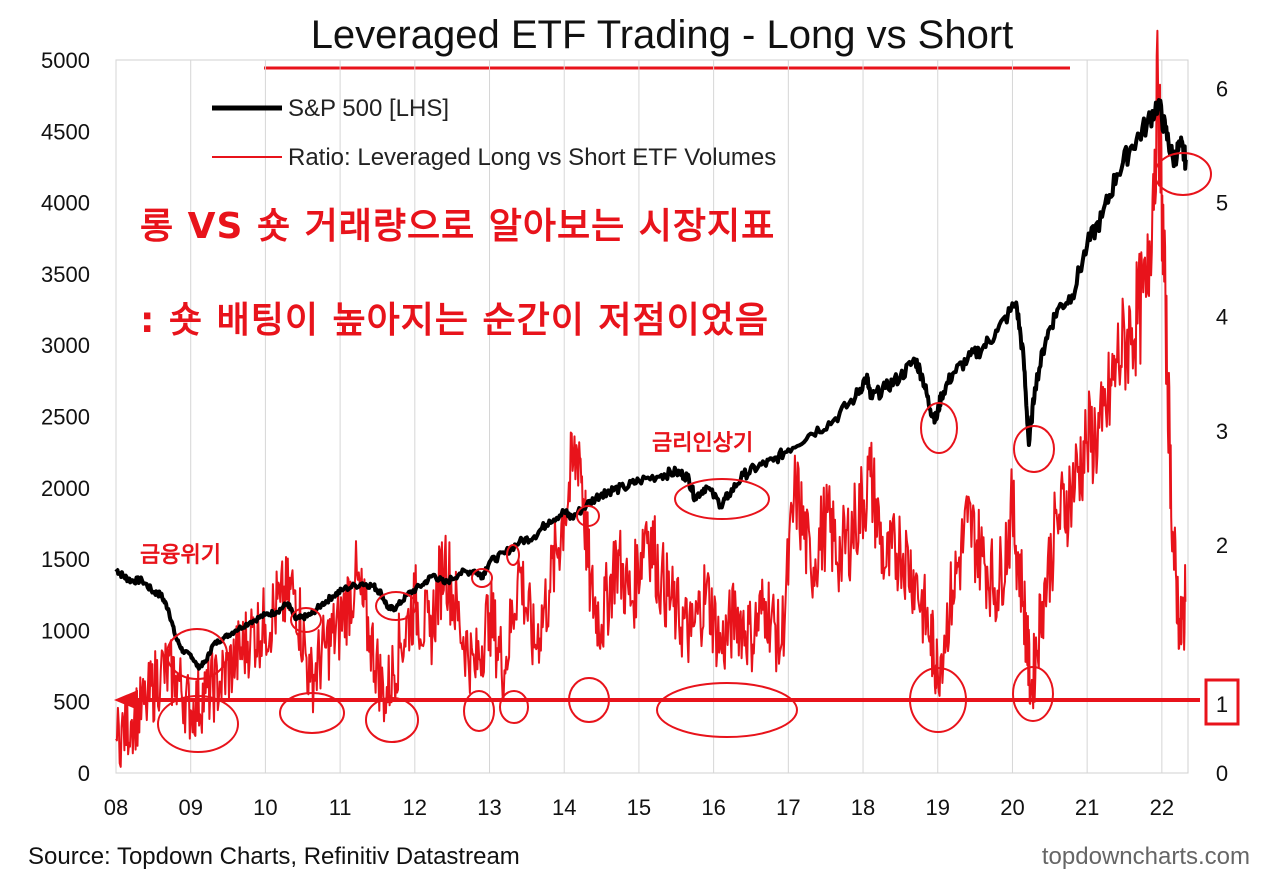  I want to click on circle-sp500-2009, so click(197, 654).